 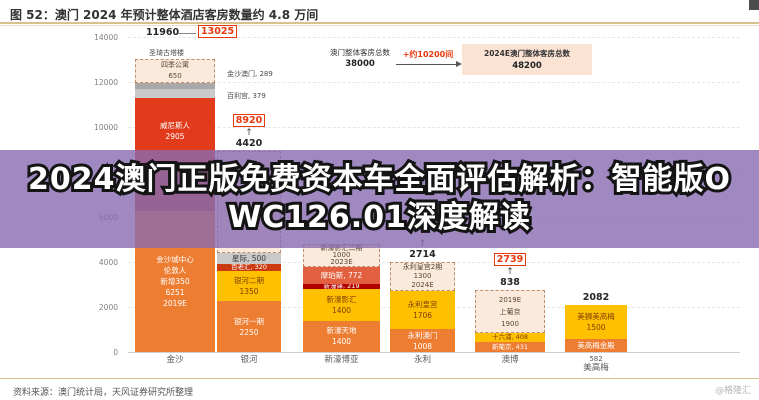 What do you see at coordinates (527, 53) in the screenshot?
I see `projected-rooms-label: 2024E澳门整体客房总数` at bounding box center [527, 53].